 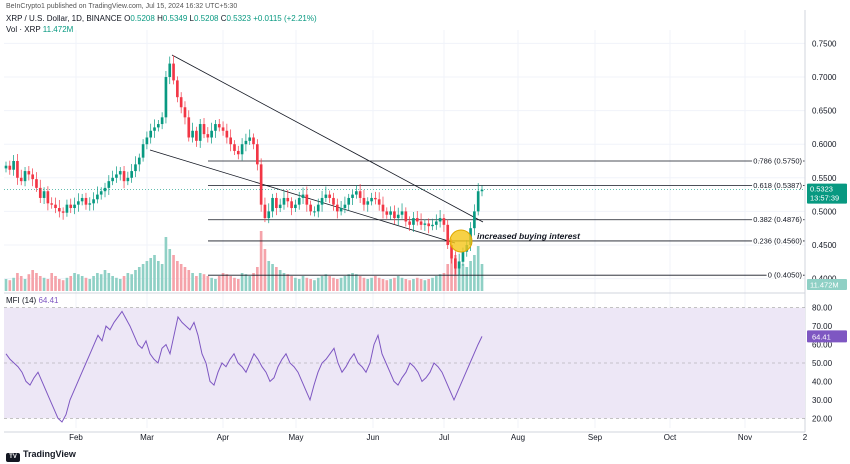 I want to click on price-badge-value: 0.5323, so click(x=821, y=189).